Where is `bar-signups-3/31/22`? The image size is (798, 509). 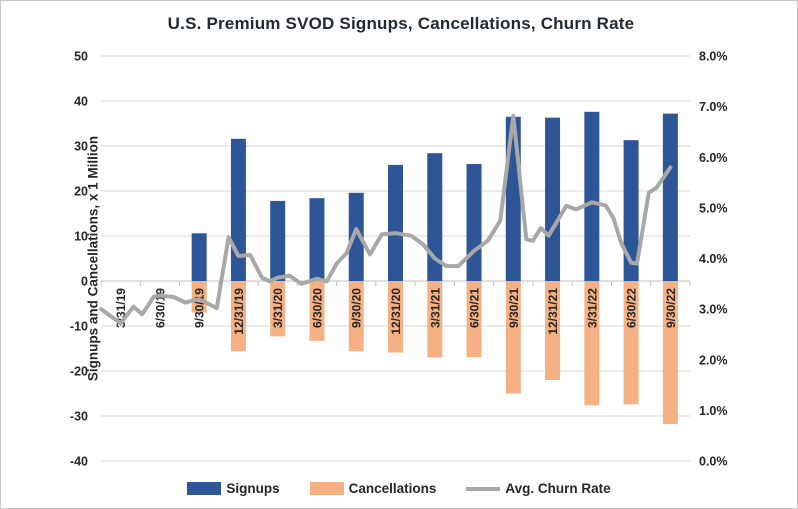 bar-signups-3/31/22 is located at coordinates (592, 196).